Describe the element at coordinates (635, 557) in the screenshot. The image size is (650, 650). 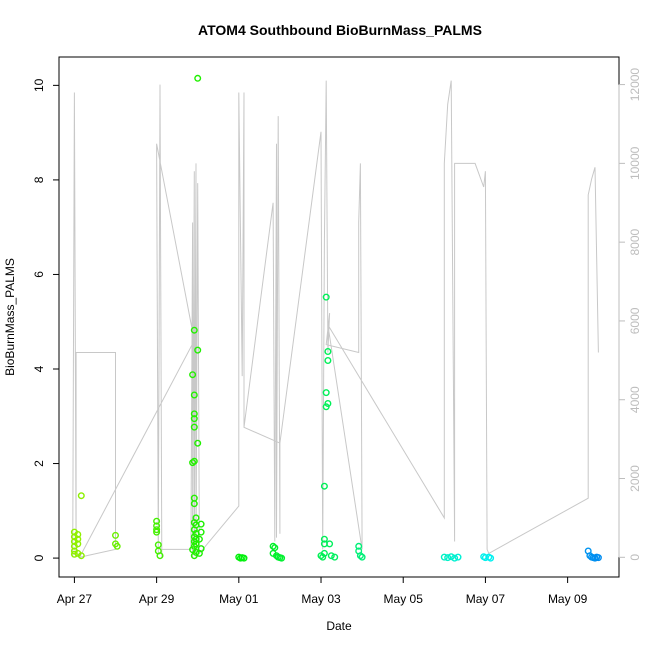
I see `y2-tick-label: 0` at that location.